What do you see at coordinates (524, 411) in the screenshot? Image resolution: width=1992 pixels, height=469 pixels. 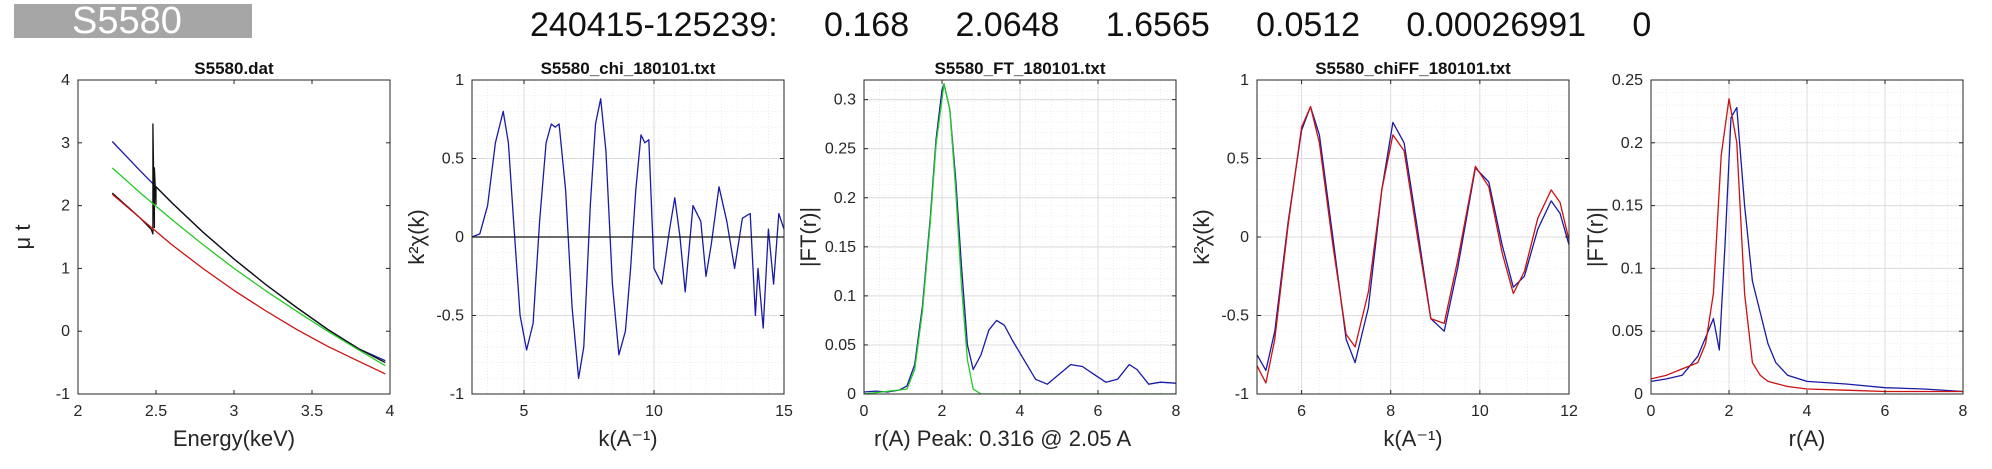 I see `x-tick-label: 5` at bounding box center [524, 411].